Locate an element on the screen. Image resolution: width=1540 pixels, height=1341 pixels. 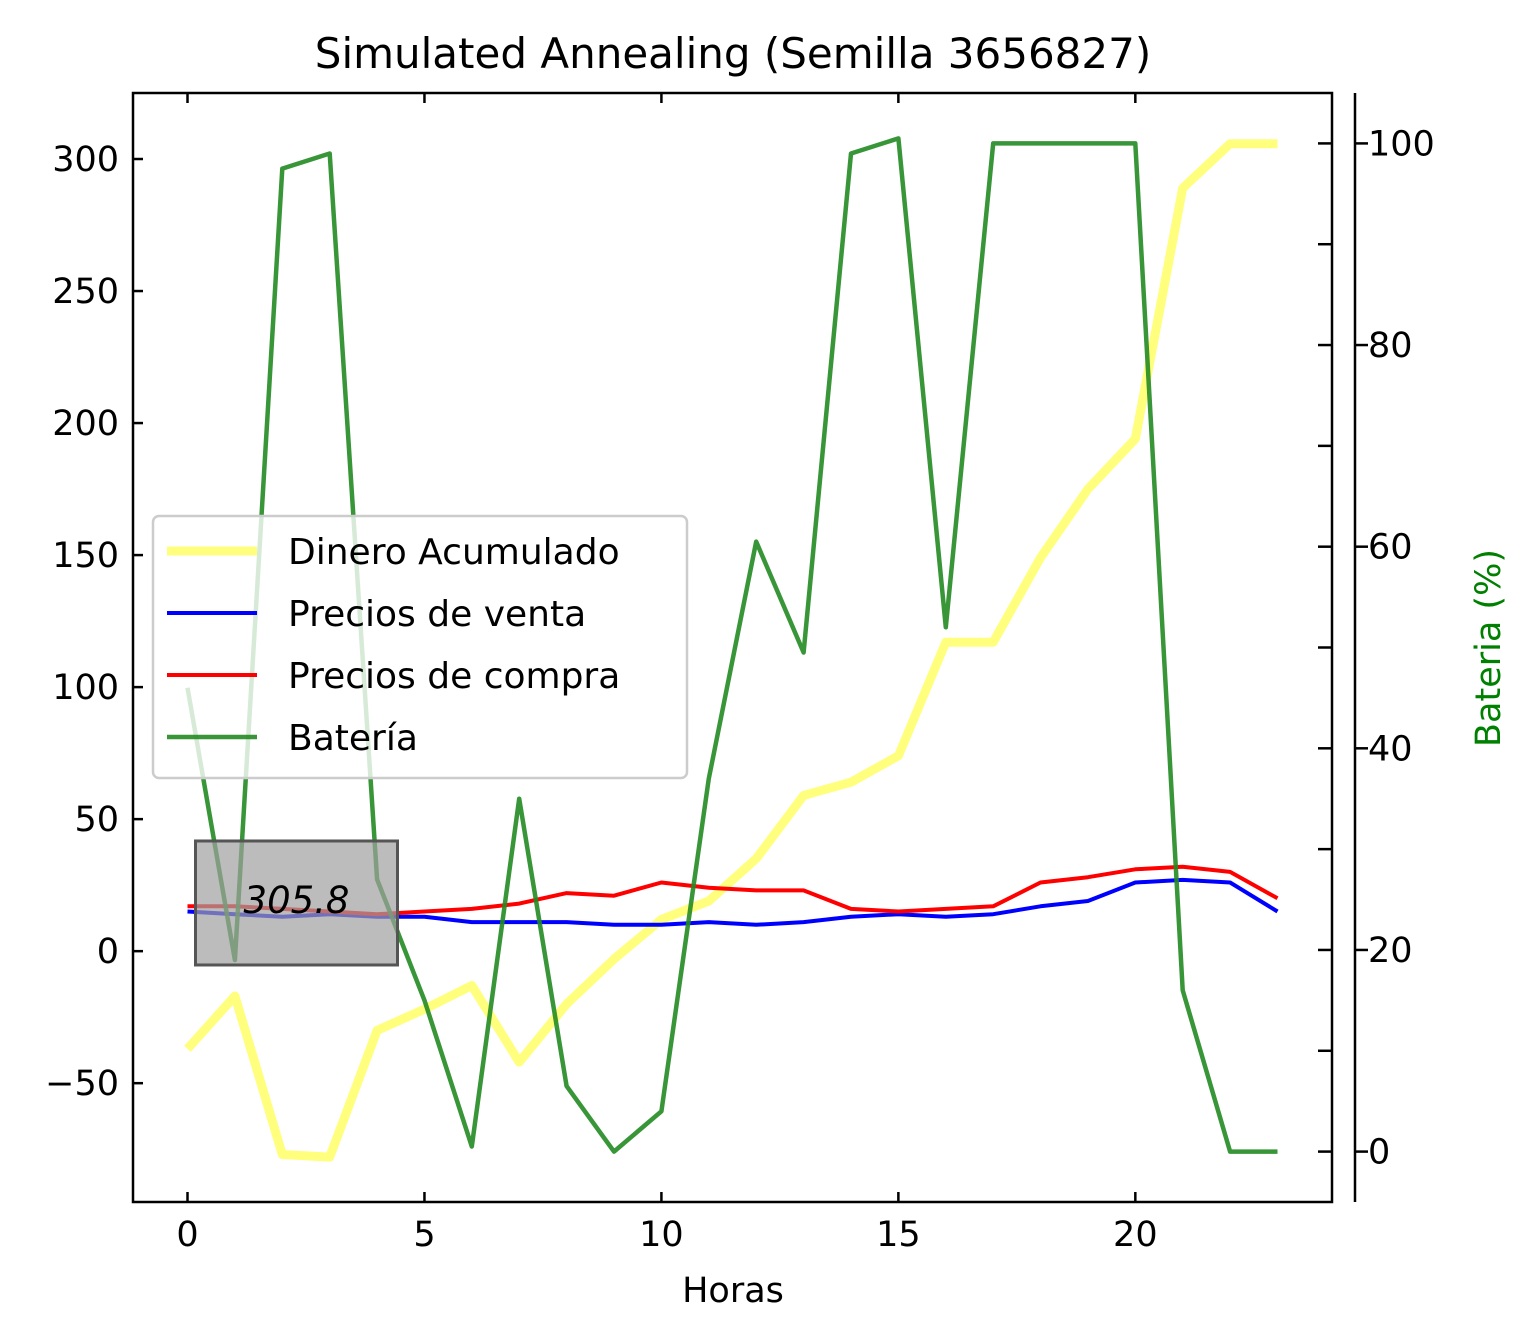
y-tick-label: 0 is located at coordinates (108, 952).